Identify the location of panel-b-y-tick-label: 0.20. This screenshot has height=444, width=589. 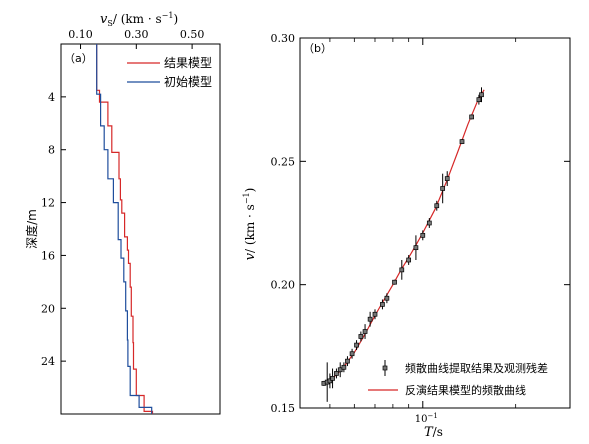
(283, 285).